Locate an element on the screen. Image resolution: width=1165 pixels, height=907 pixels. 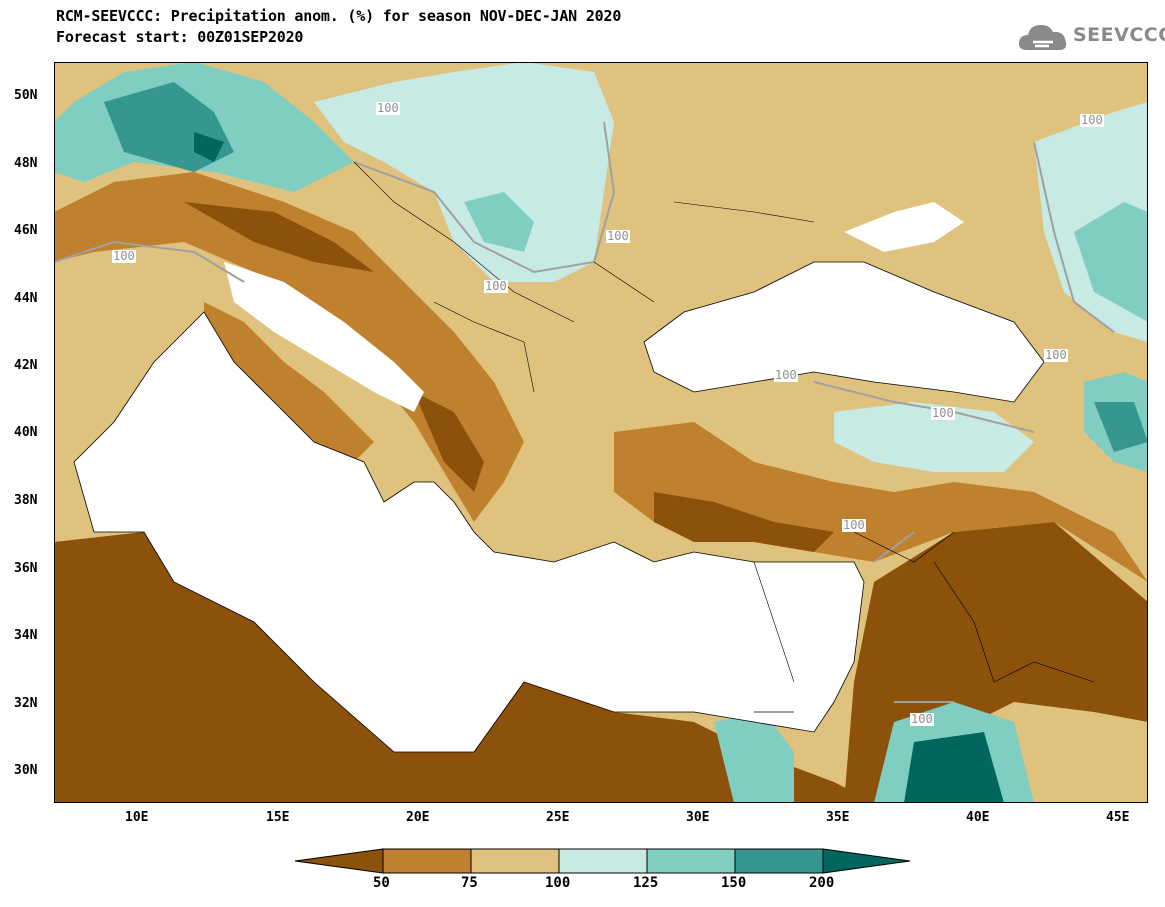
seevccc-logo: SEEVCCC is located at coordinates (1091, 40).